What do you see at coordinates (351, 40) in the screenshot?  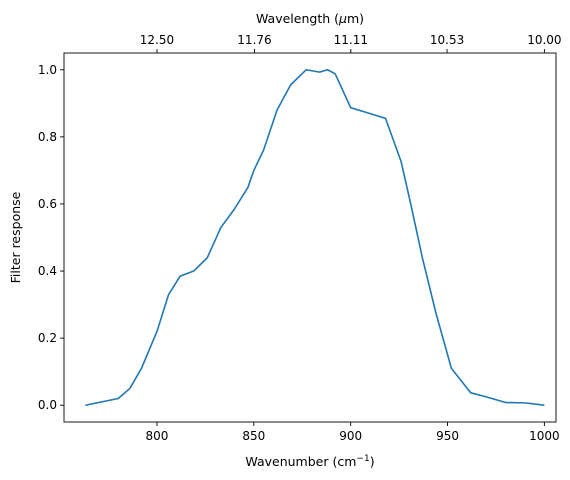 I see `top-tick-label: 11.11` at bounding box center [351, 40].